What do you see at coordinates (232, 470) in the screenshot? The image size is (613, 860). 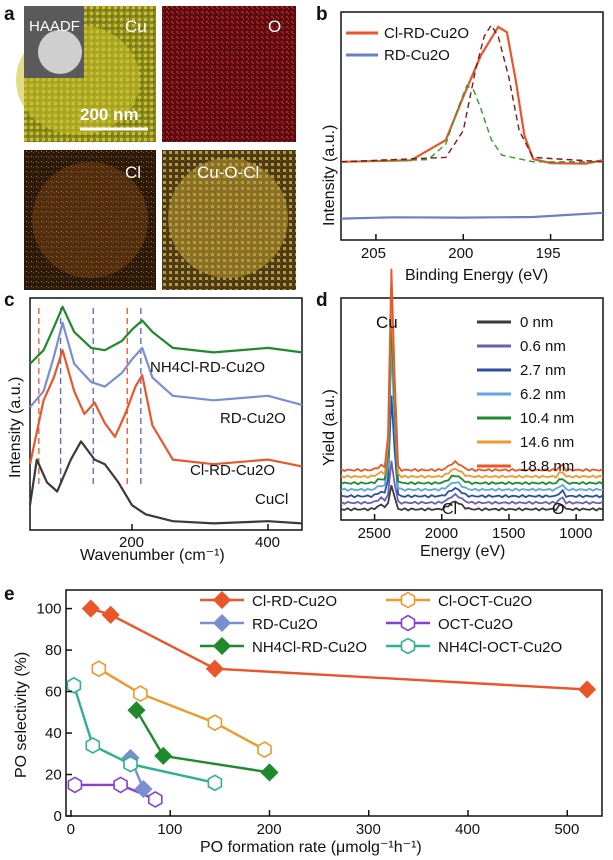 I see `label-cl-rd-cu2o: Cl-RD-Cu2O` at bounding box center [232, 470].